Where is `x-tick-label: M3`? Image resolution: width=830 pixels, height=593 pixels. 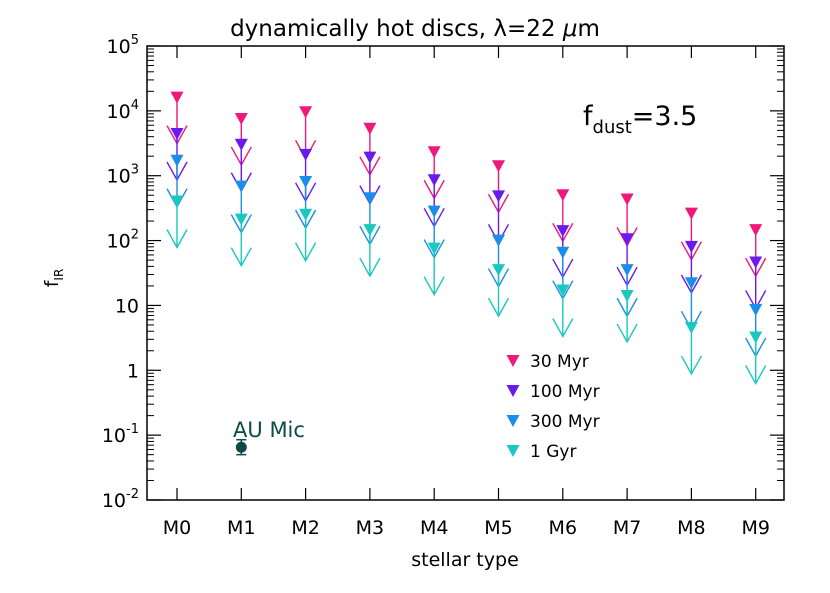 x-tick-label: M3 is located at coordinates (370, 528).